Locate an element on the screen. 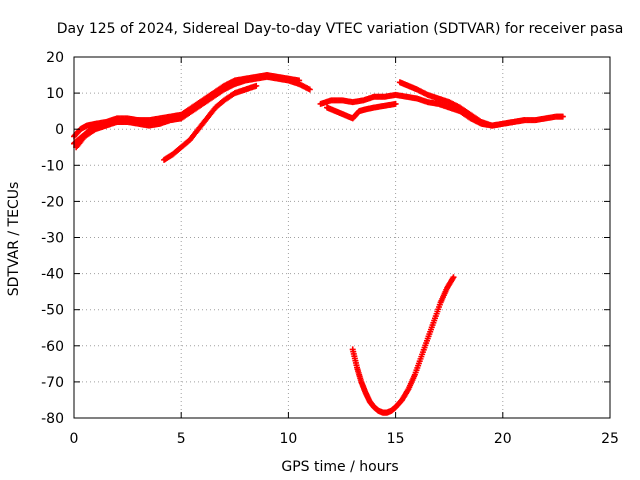 The height and width of the screenshot is (480, 640). series-pass-c is located at coordinates (193, 112).